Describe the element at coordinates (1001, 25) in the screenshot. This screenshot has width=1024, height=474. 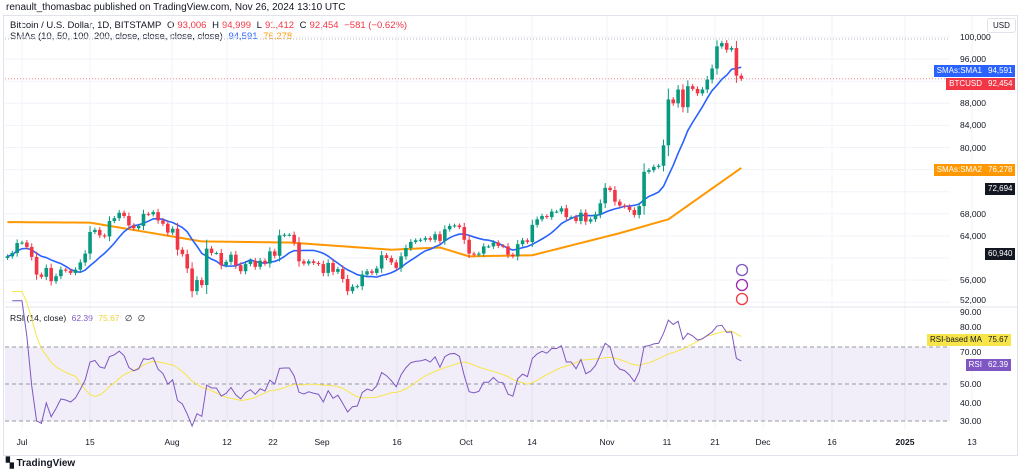
I see `currency-button: USD` at that location.